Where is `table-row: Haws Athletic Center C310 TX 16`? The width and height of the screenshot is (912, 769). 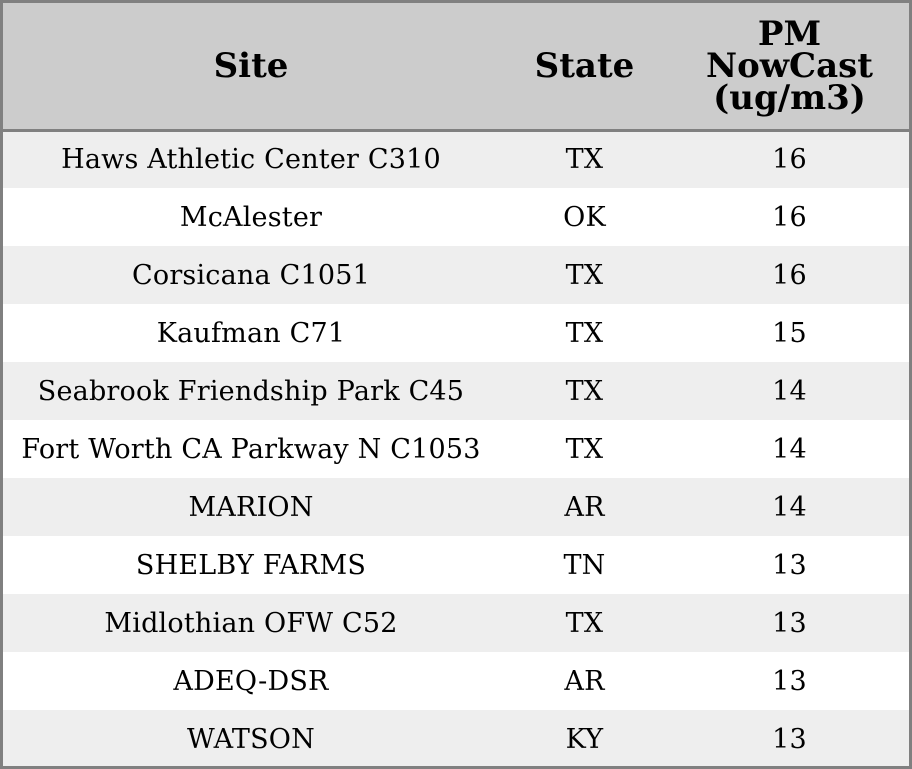
table-row: Haws Athletic Center C310 TX 16 is located at coordinates (456, 159).